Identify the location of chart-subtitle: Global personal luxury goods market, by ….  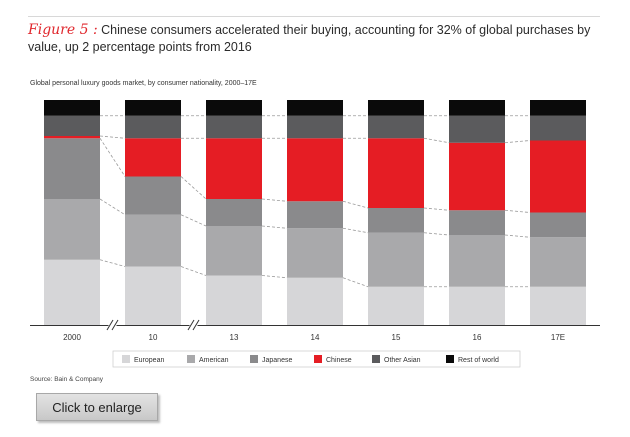
(143, 83).